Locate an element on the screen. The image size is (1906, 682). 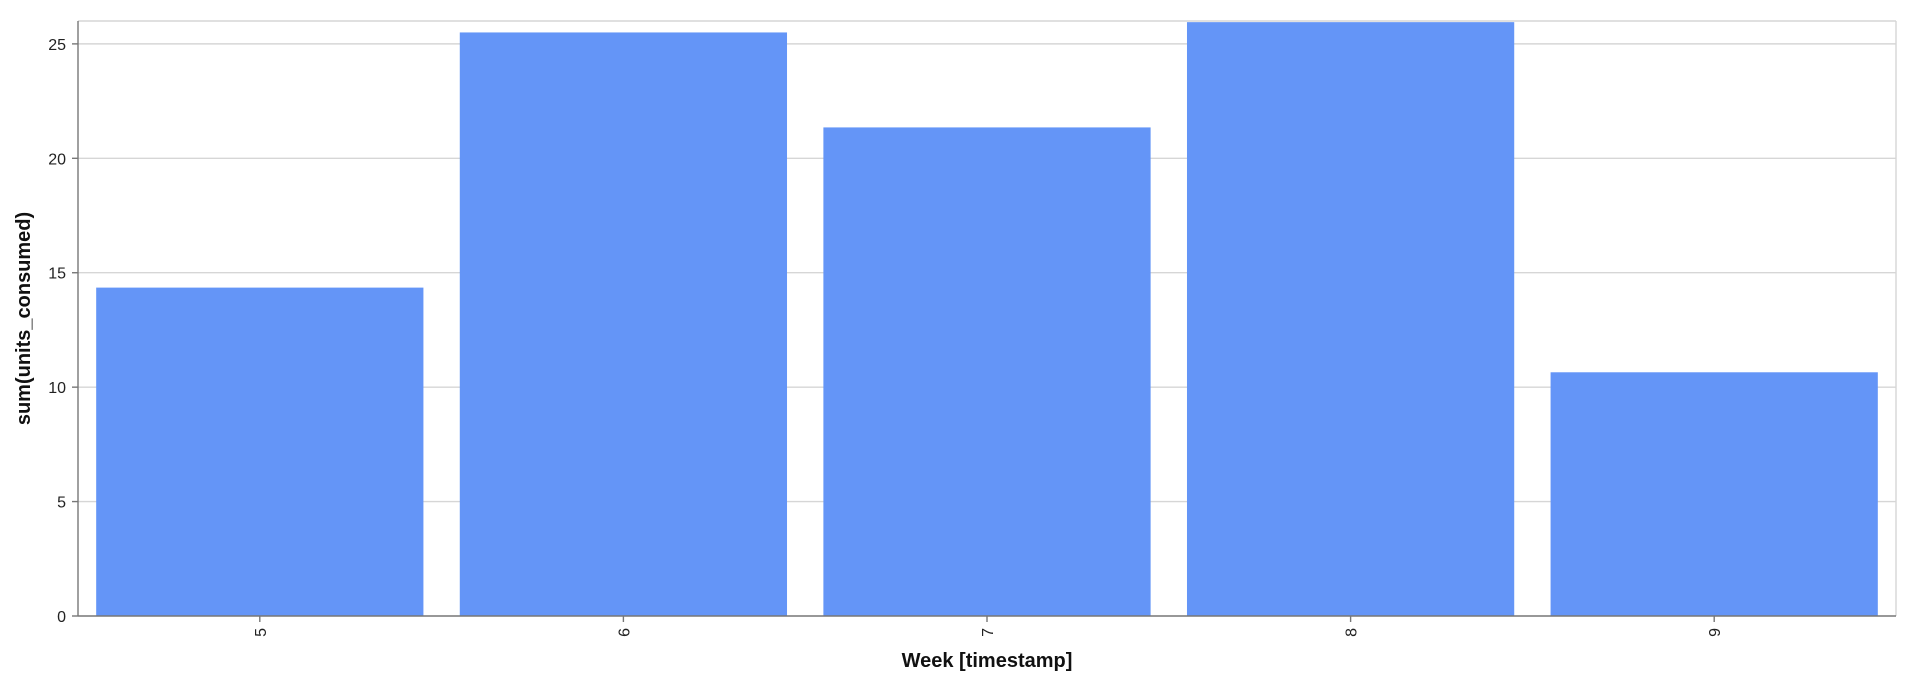
x-tick-label-8: 8 is located at coordinates (1352, 632).